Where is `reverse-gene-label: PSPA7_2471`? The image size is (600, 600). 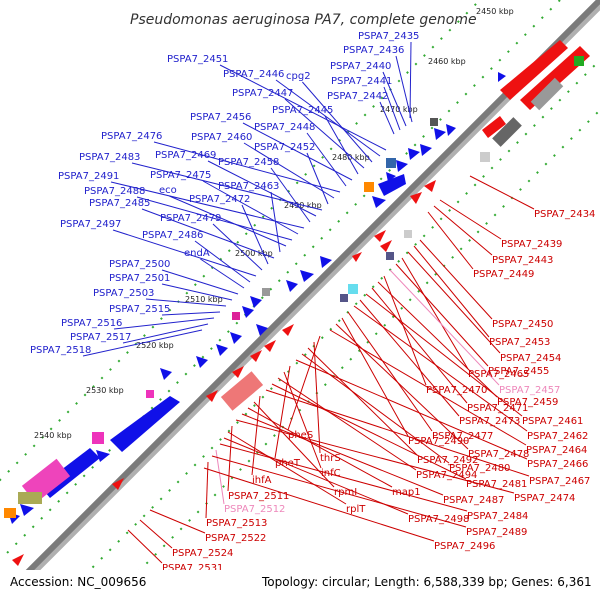
reverse-gene-label: PSPA7_2471 is located at coordinates (497, 408).